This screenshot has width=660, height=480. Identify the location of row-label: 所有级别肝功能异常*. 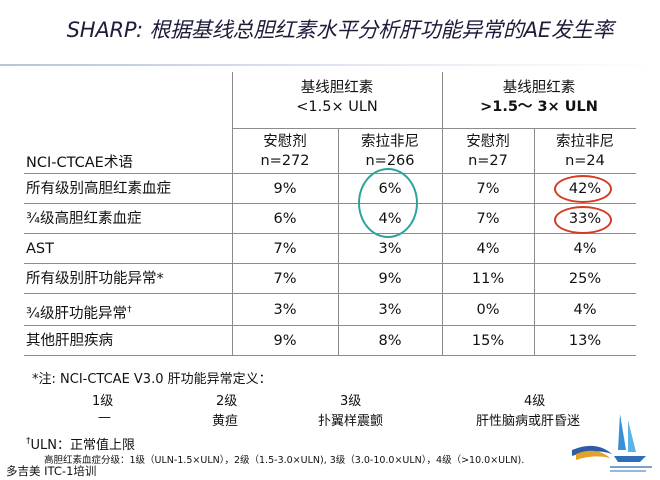
(95, 279).